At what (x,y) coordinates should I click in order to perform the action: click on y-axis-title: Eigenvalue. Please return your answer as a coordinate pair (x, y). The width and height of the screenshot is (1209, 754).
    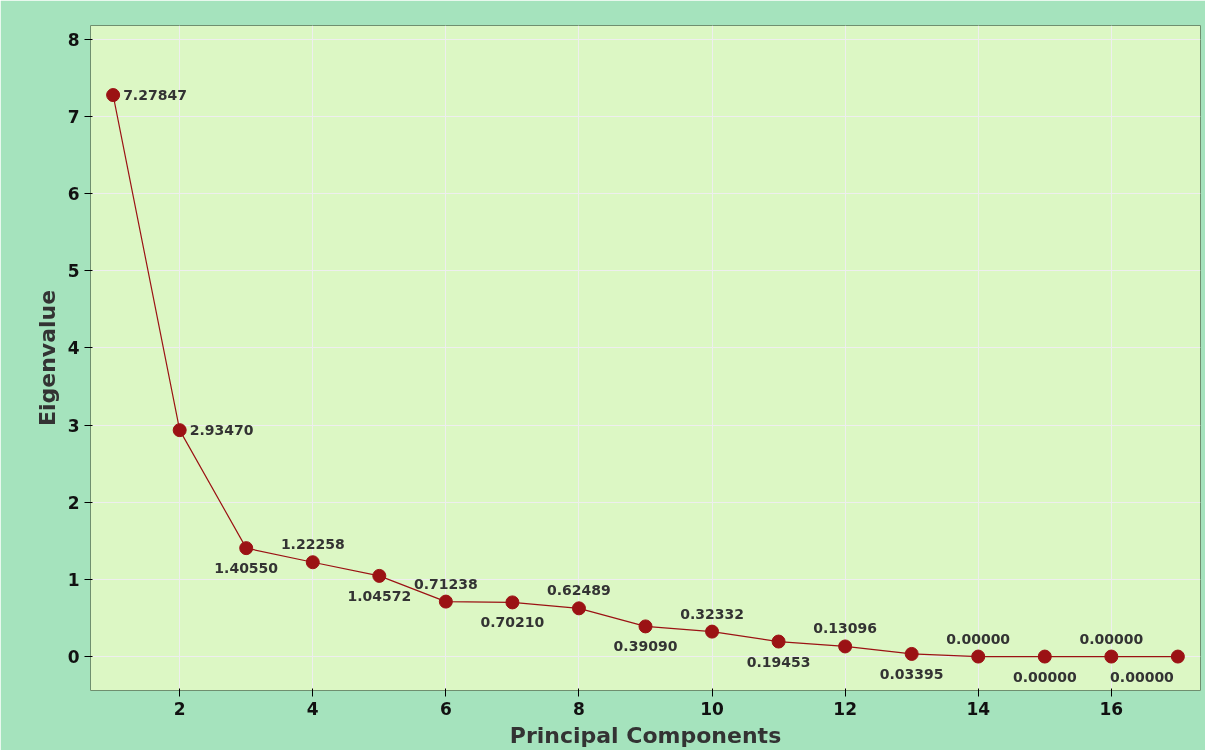
    Looking at the image, I should click on (47, 358).